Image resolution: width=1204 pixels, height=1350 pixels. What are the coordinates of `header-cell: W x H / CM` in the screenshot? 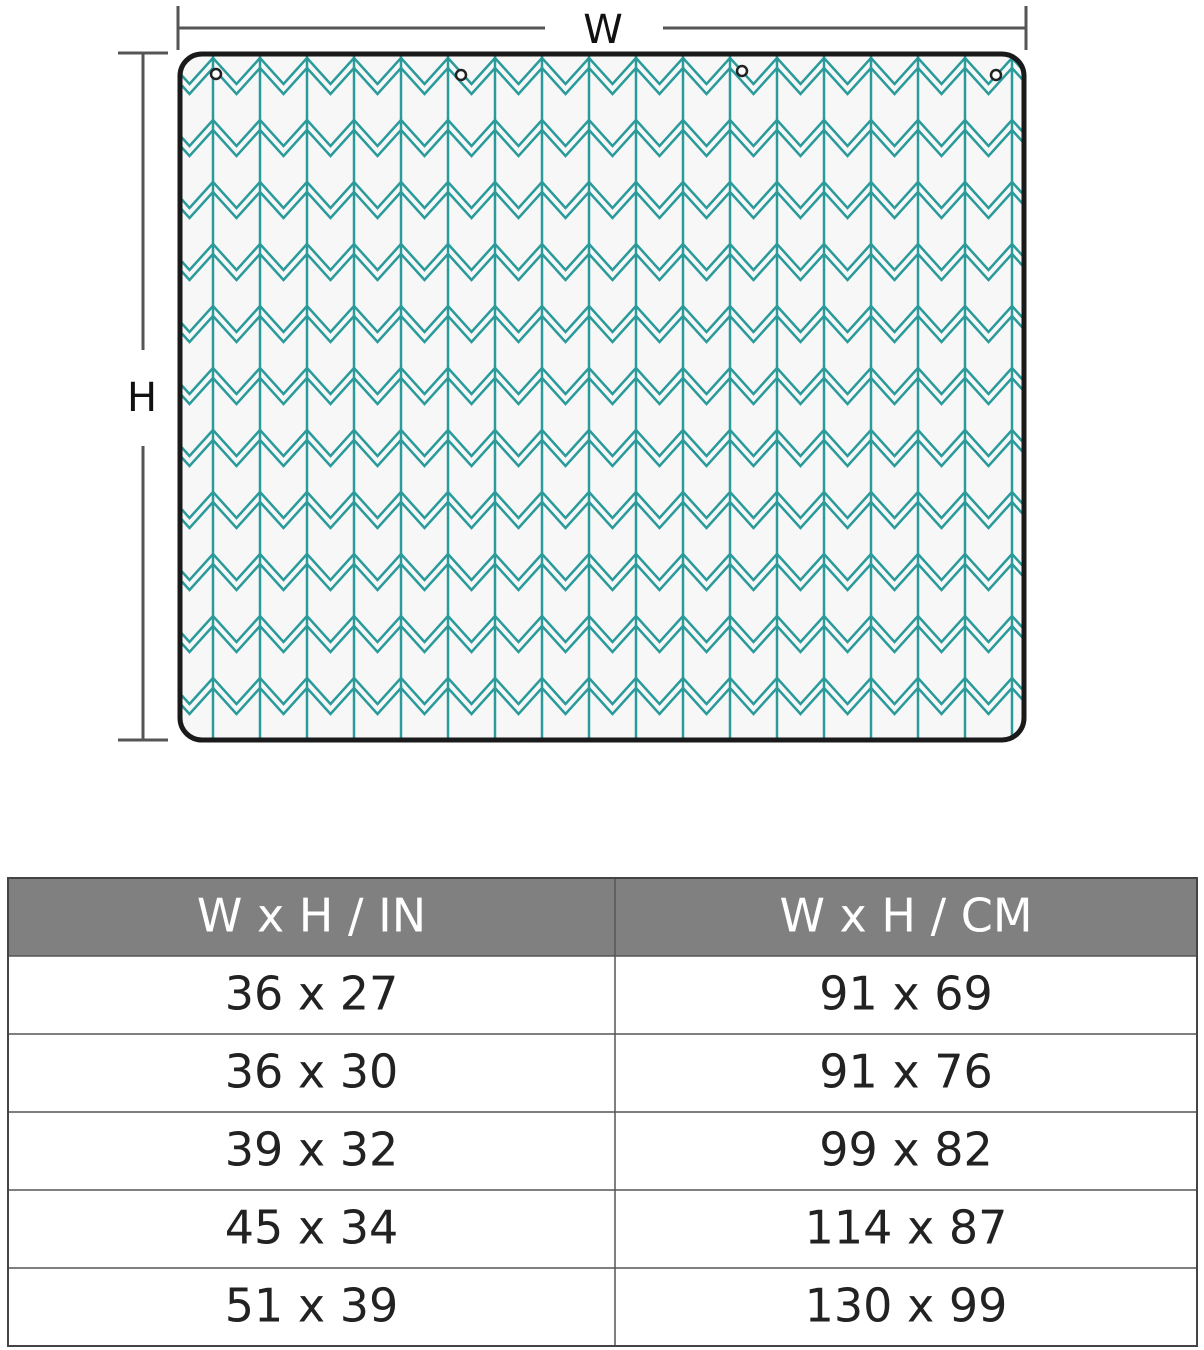 It's located at (905, 916).